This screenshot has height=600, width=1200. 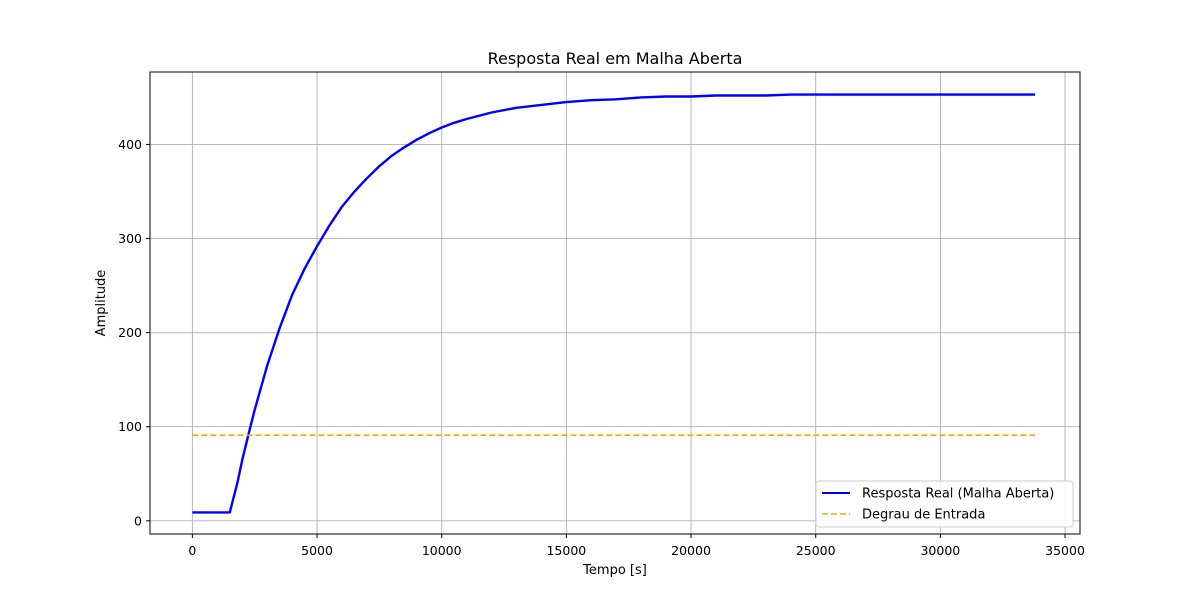 What do you see at coordinates (615, 58) in the screenshot?
I see `chart-title: Resposta Real em Malha Aberta` at bounding box center [615, 58].